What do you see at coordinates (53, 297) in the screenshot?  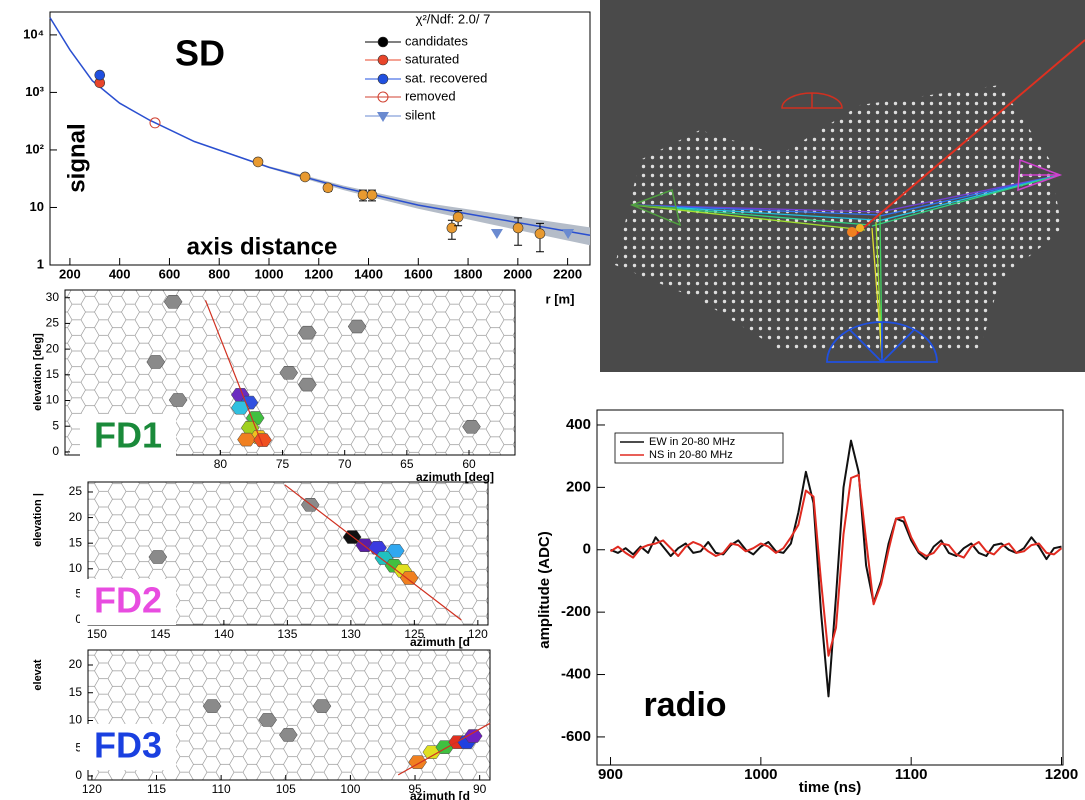 I see `y-tick-label: 30` at bounding box center [53, 297].